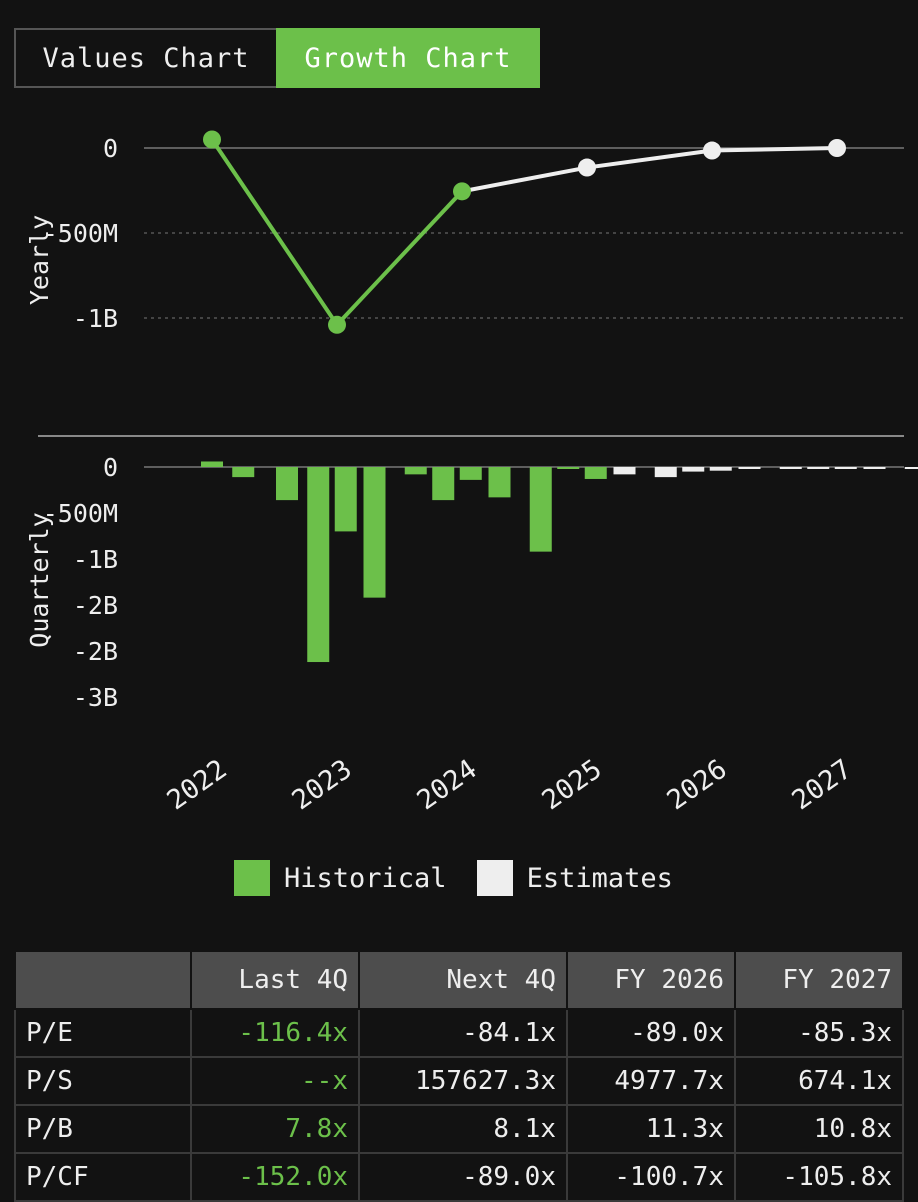 Image resolution: width=918 pixels, height=1202 pixels. I want to click on x-tick-label: 2022, so click(197, 785).